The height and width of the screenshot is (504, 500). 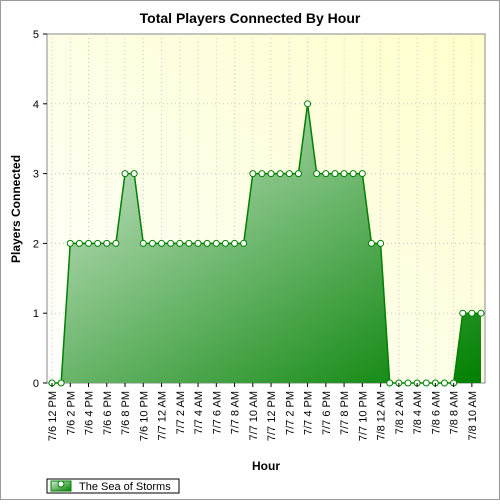 I want to click on x-tick-label: 7/7 12 PM, so click(x=272, y=416).